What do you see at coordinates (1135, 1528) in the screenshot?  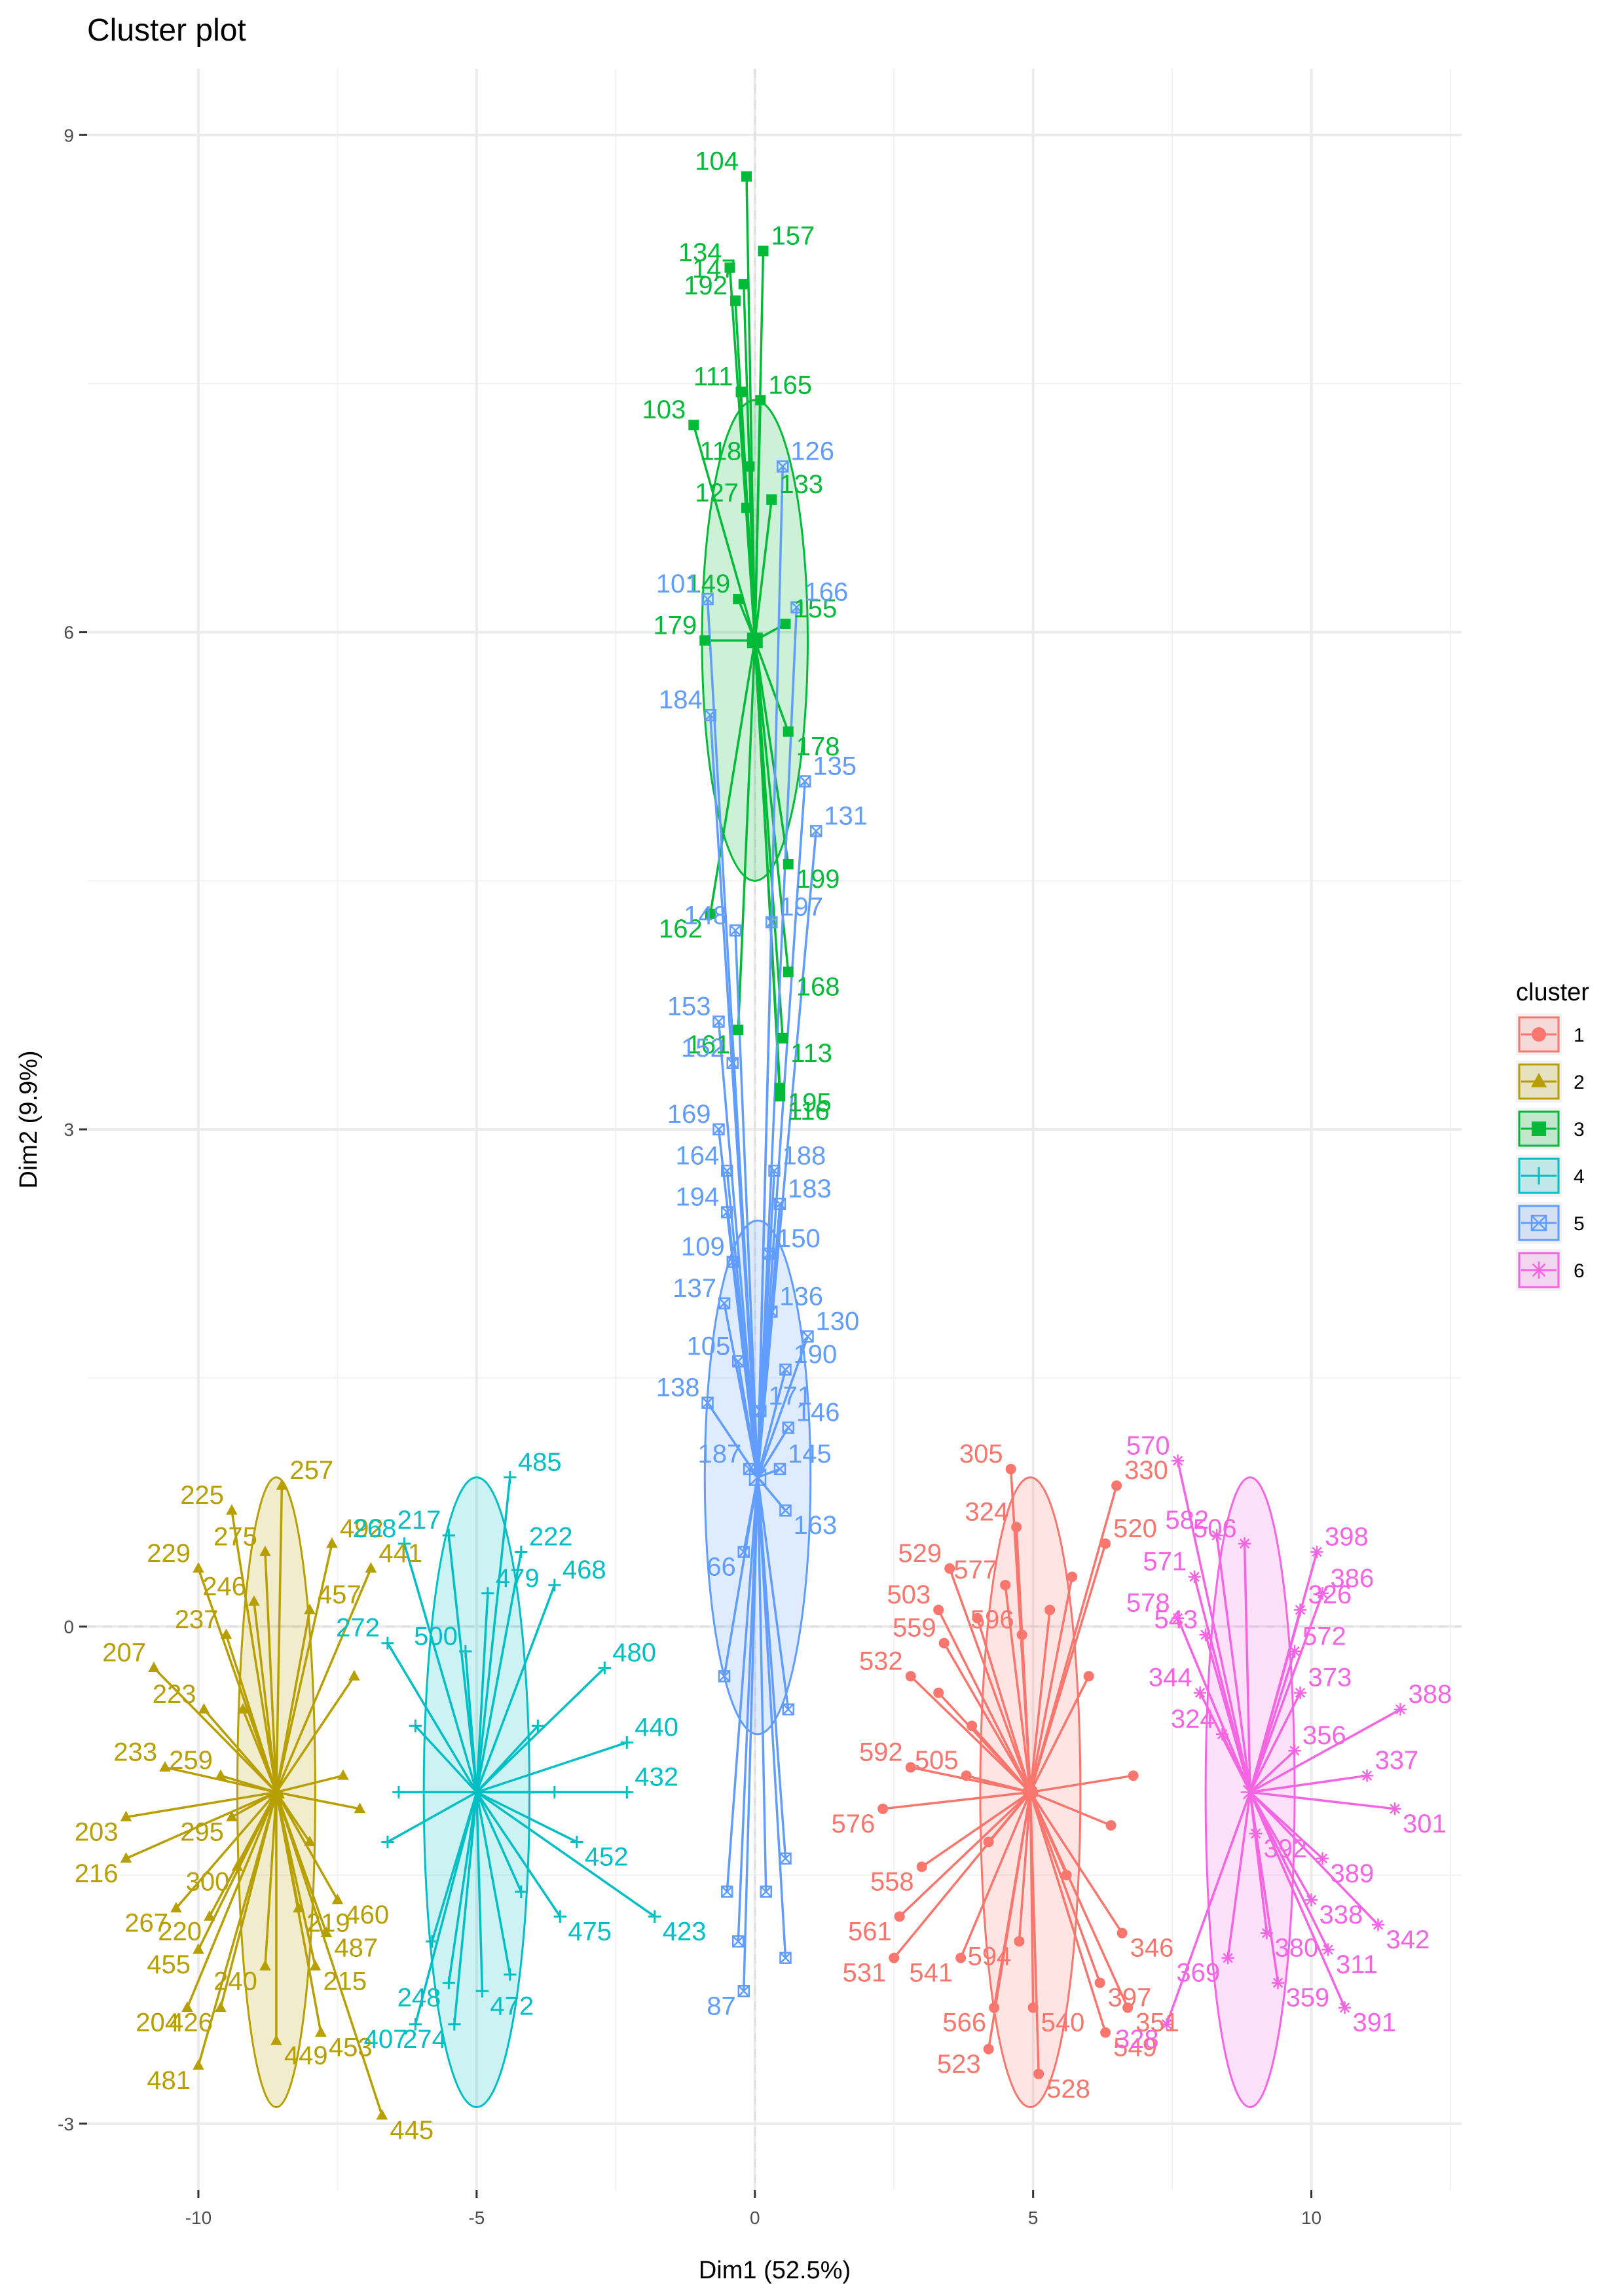 I see `point-label: 520` at bounding box center [1135, 1528].